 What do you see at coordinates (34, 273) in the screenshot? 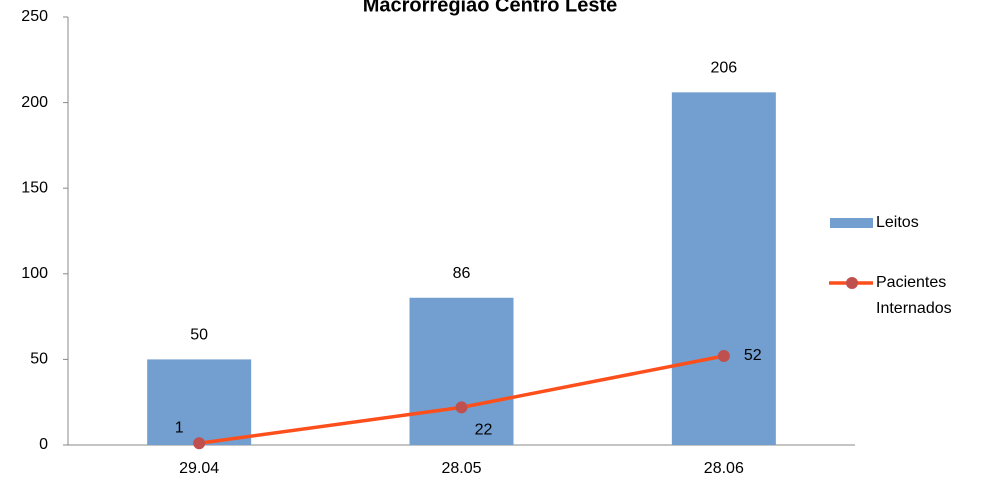
I see `y-tick-label: 100` at bounding box center [34, 273].